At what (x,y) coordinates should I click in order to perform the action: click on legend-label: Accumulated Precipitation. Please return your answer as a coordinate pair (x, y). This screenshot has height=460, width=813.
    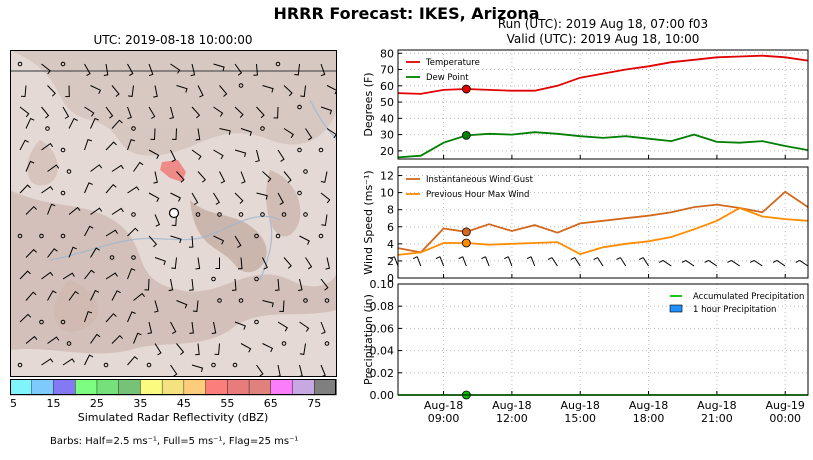
    Looking at the image, I should click on (748, 297).